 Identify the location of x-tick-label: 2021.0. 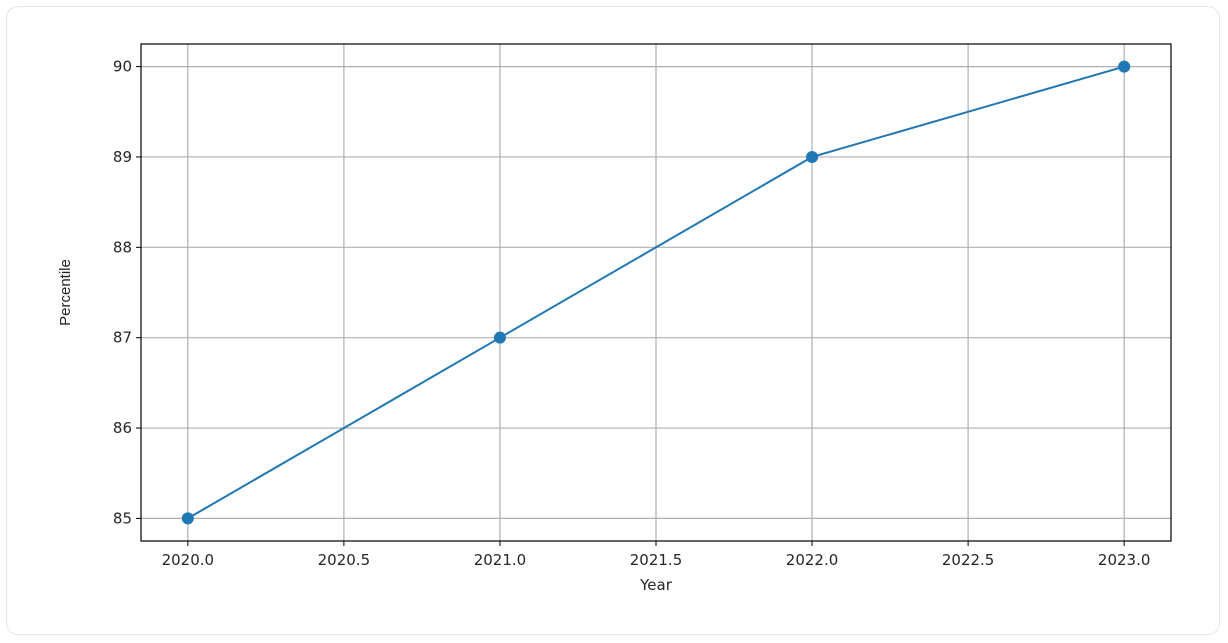
(500, 560).